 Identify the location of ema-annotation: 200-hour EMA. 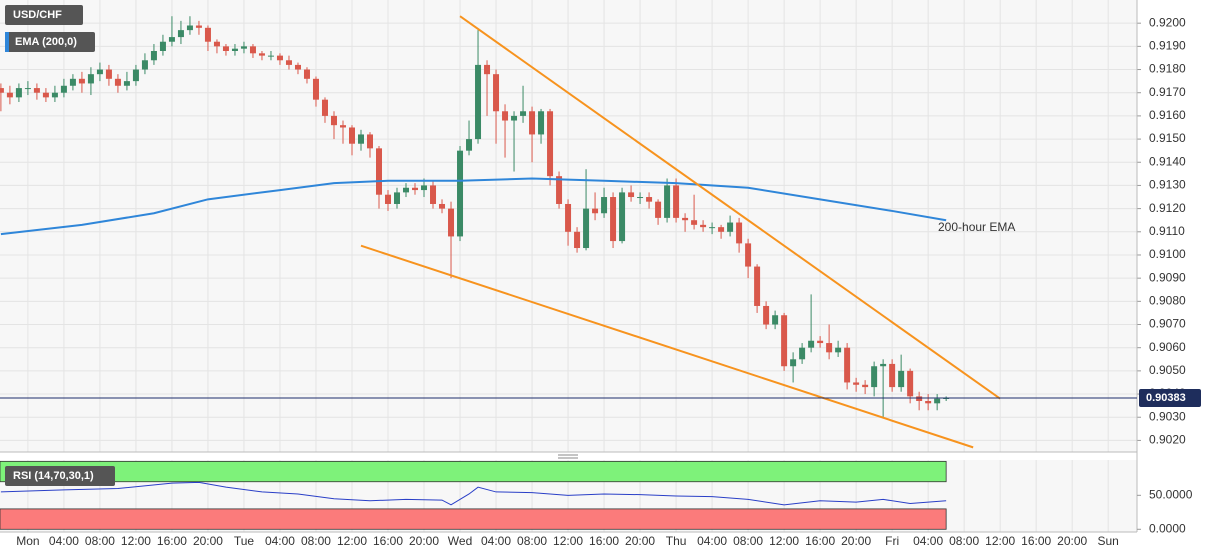
(976, 227).